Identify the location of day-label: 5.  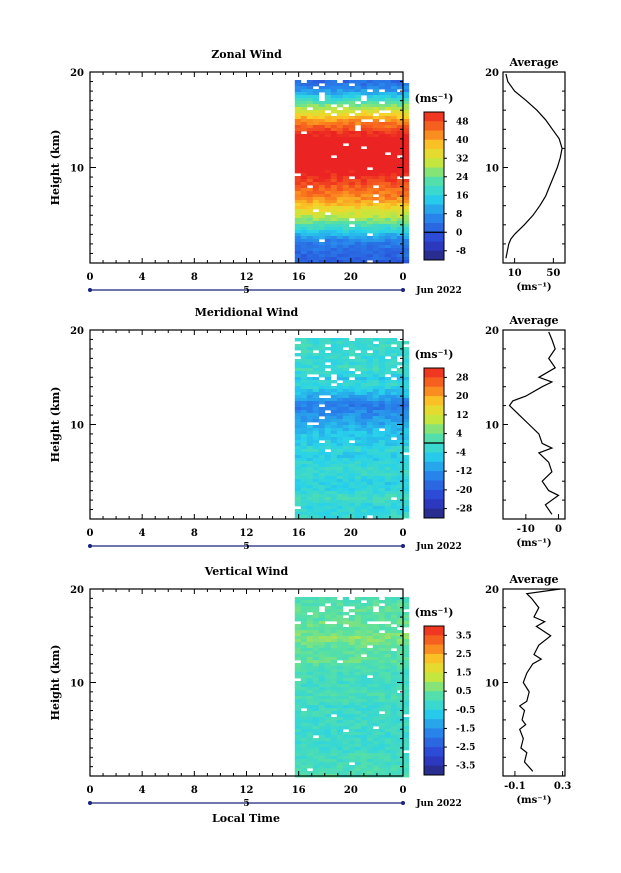
(246, 291).